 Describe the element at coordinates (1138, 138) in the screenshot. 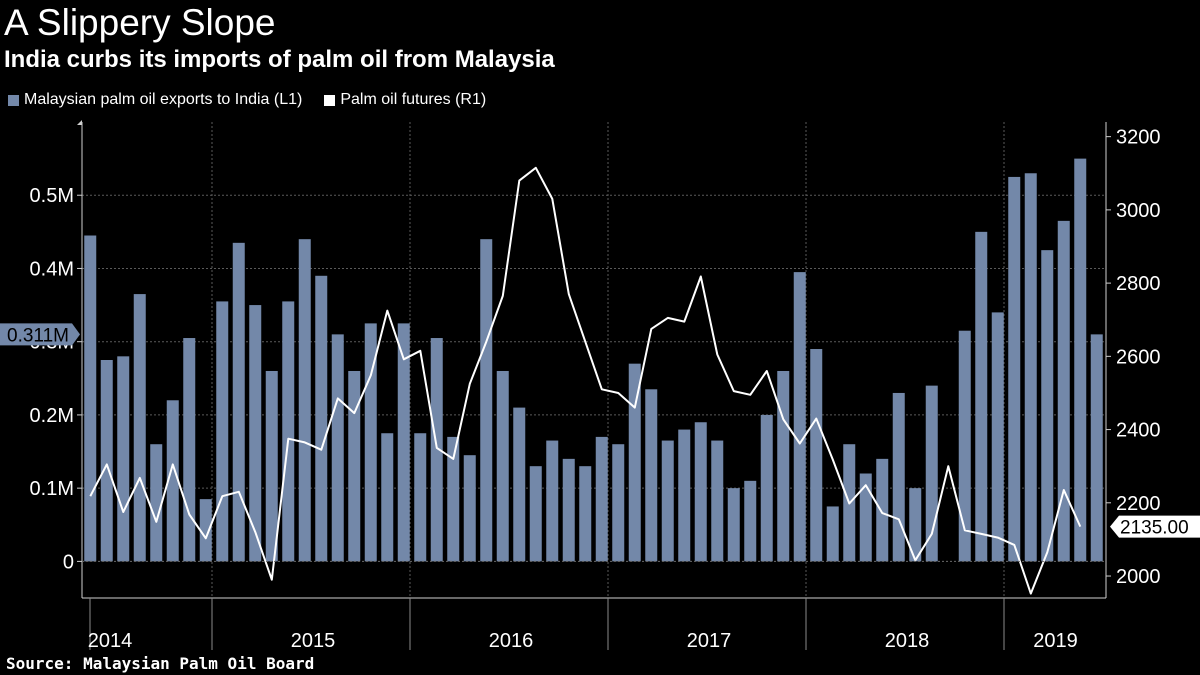

I see `right-tick-label: 3200` at that location.